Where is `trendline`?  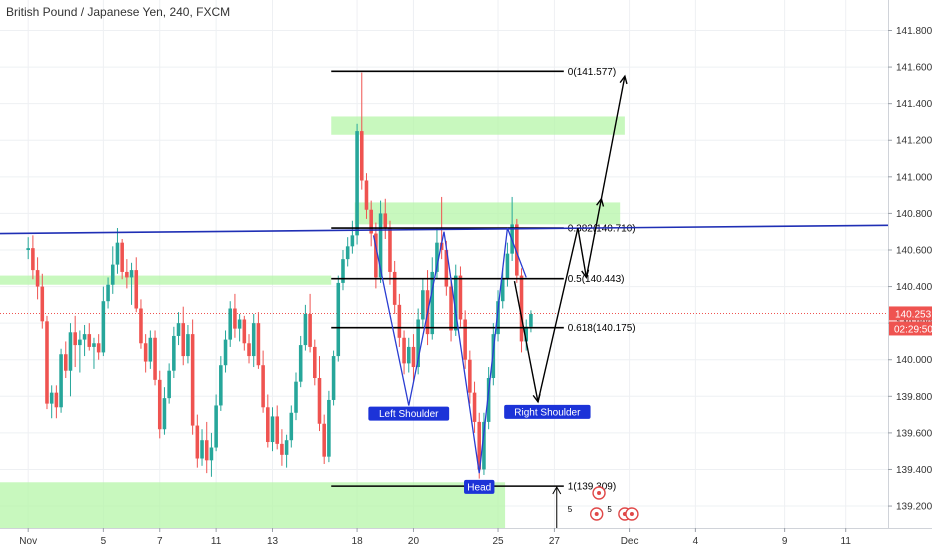
trendline is located at coordinates (444, 229).